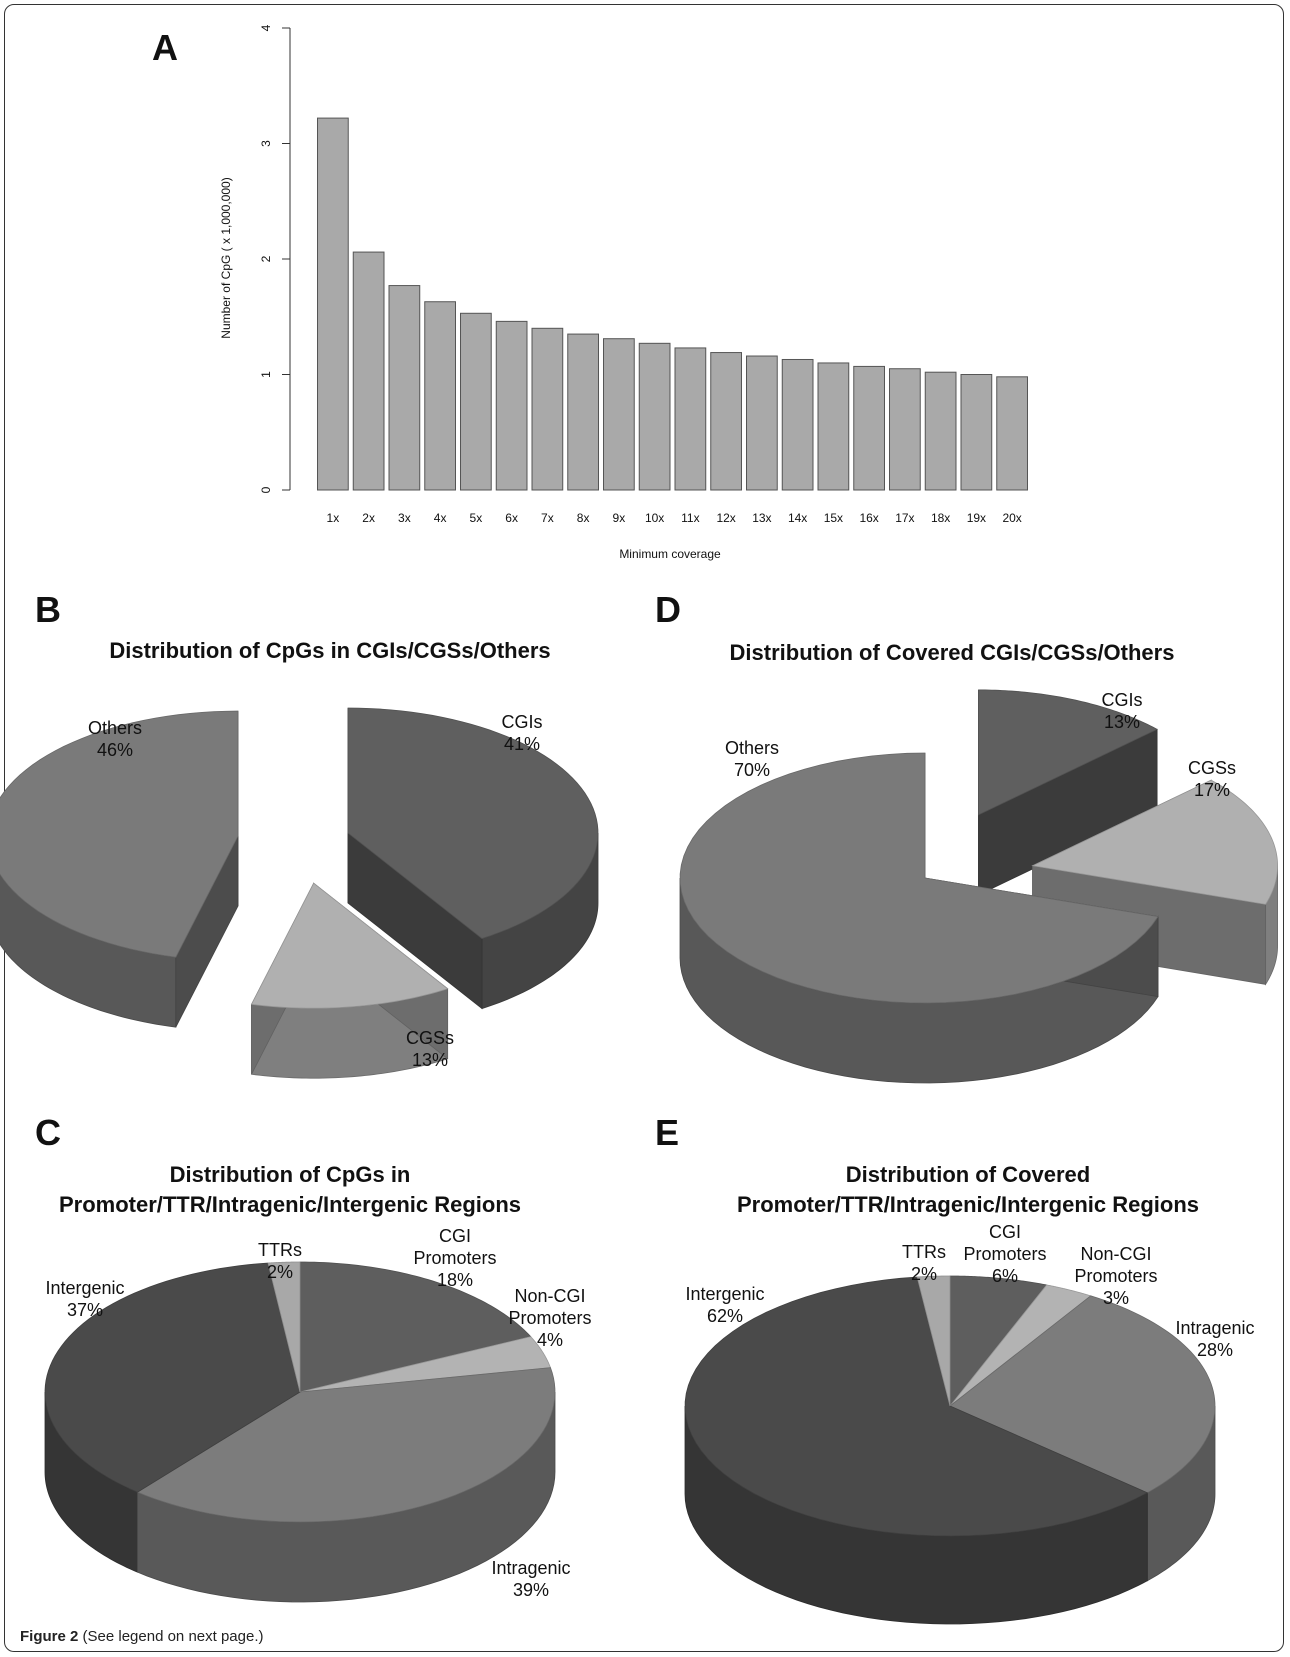  I want to click on y-tick-label: 3, so click(266, 143).